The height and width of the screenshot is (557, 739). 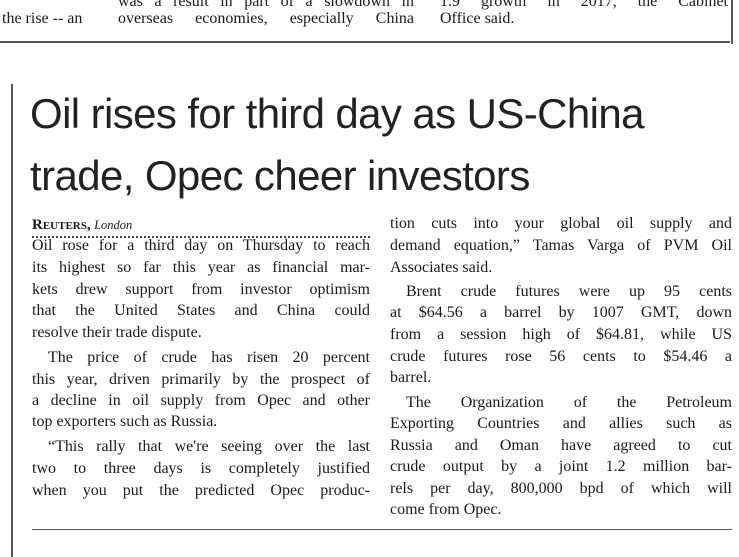 What do you see at coordinates (446, 509) in the screenshot?
I see `article-text-line: come from Opec.` at bounding box center [446, 509].